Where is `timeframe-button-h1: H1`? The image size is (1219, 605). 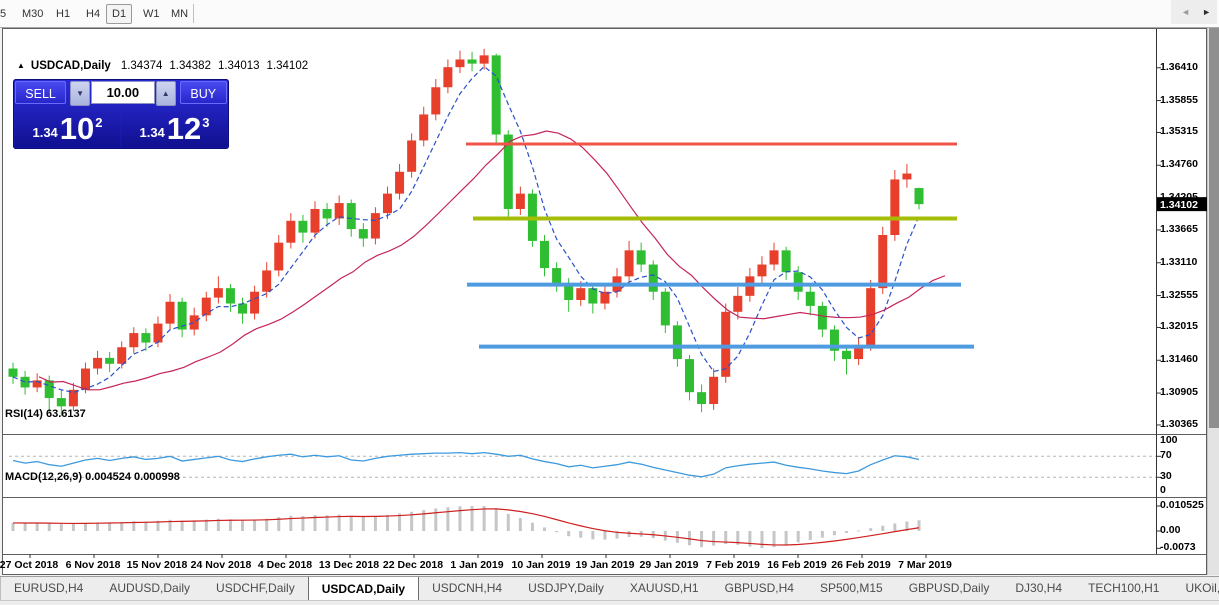
timeframe-button-h1: H1 is located at coordinates (63, 14).